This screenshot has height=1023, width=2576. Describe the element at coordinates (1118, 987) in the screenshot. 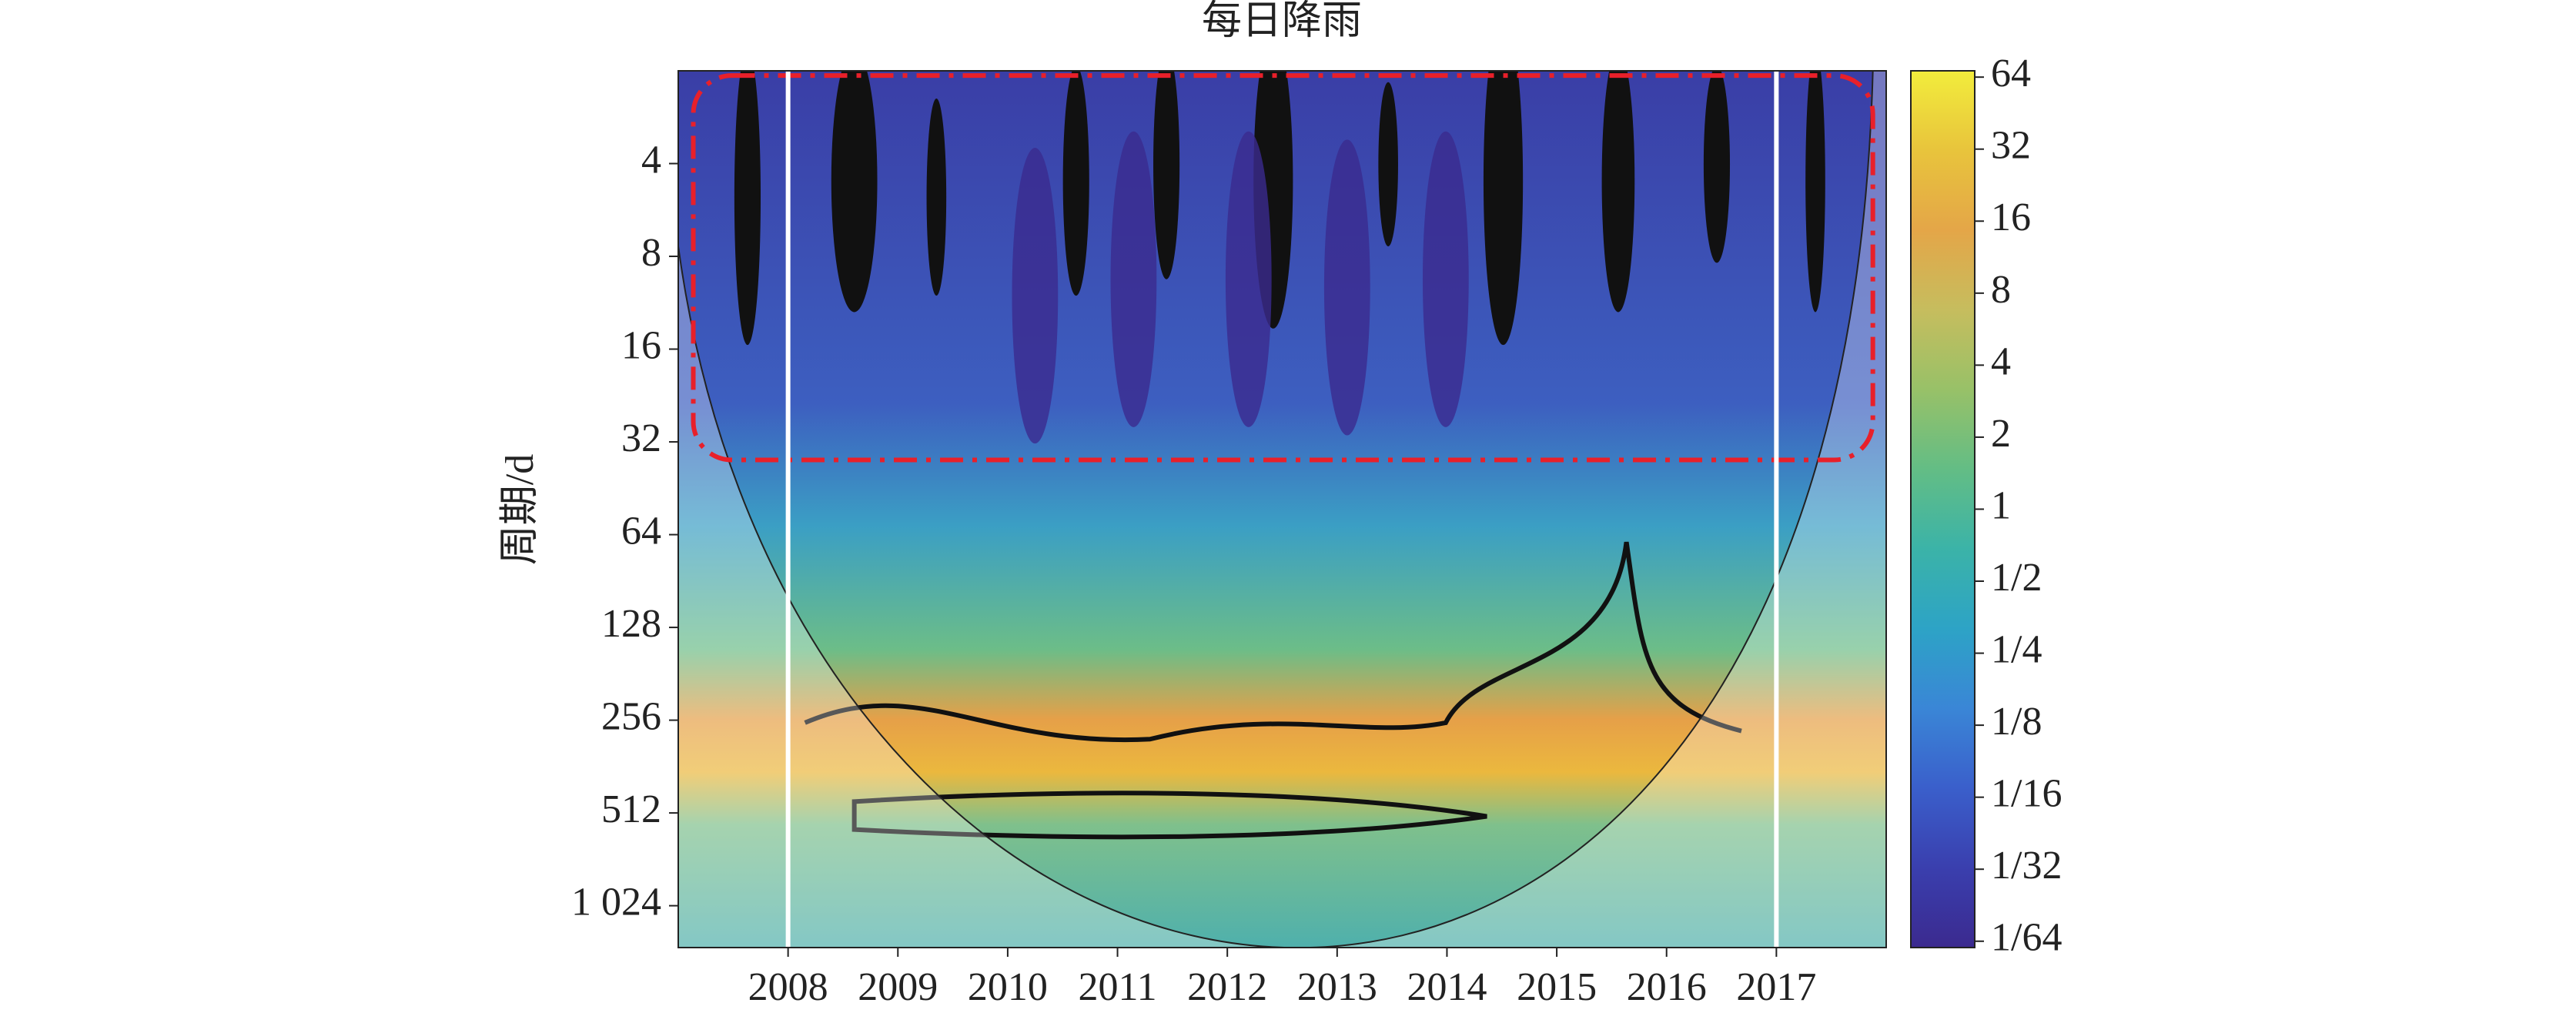

I see `x-tick-label: 2011` at that location.